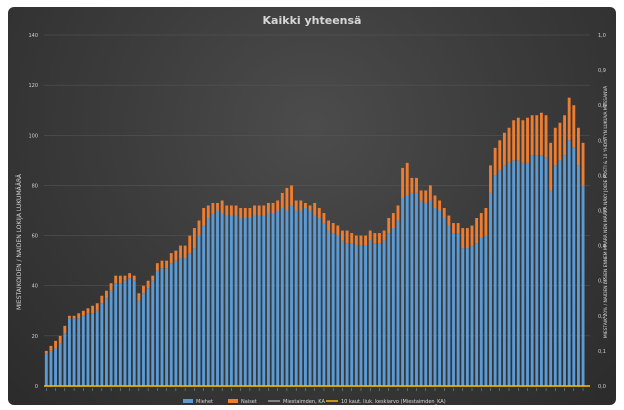  What do you see at coordinates (249, 402) in the screenshot?
I see `legend-label-naiset: Naiset` at bounding box center [249, 402].